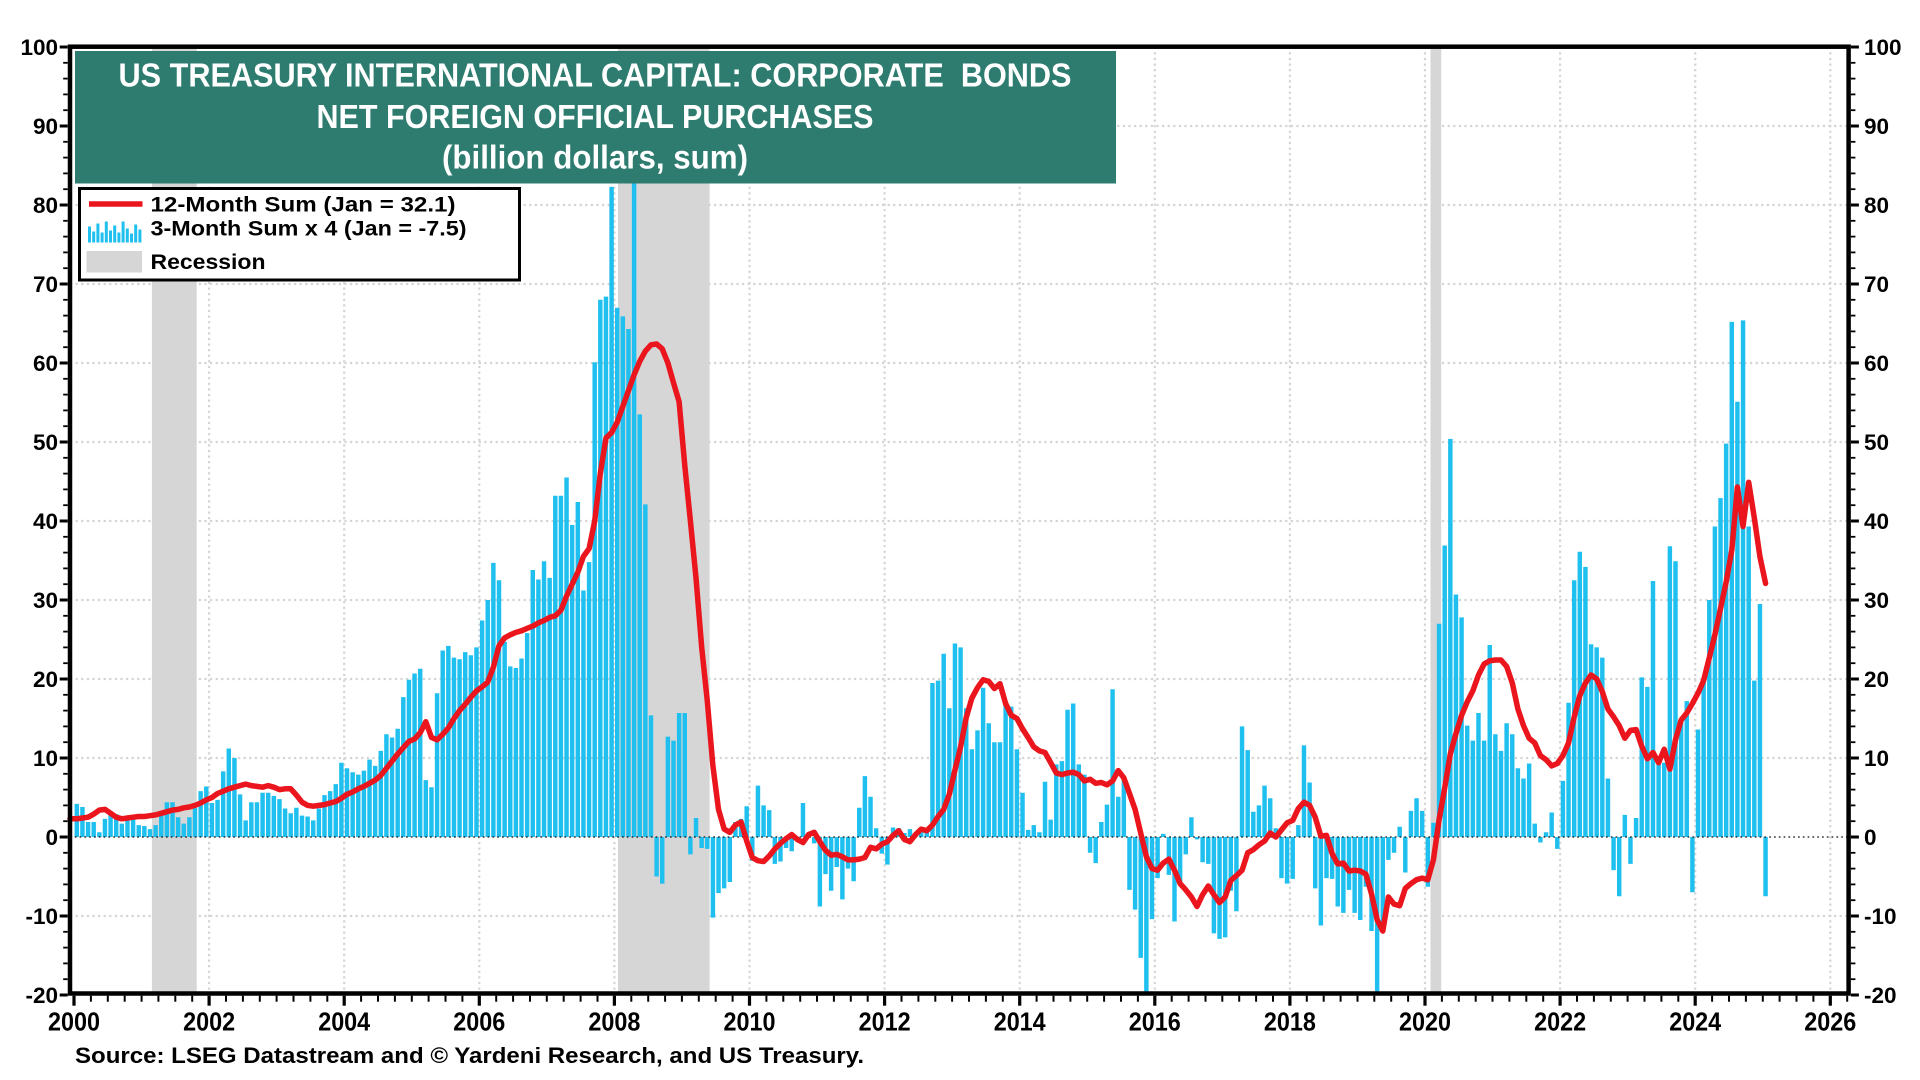 The image size is (1920, 1080). I want to click on svg-text: 2000, so click(74, 1022).